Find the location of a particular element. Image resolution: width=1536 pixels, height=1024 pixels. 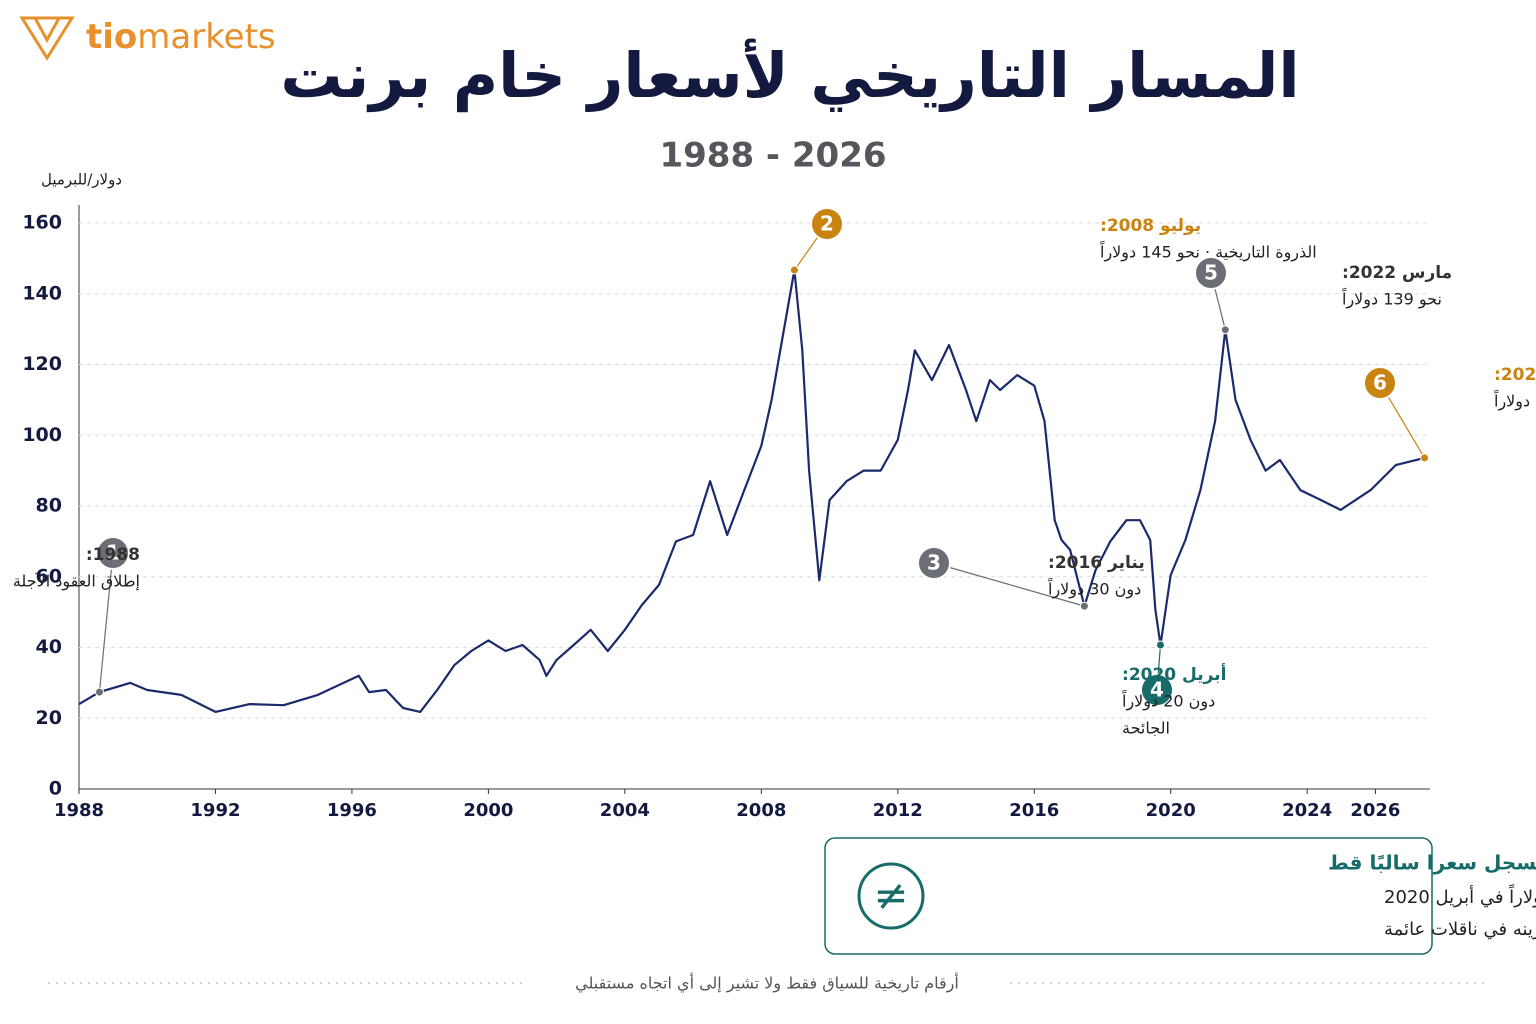

y-tick-label: 120 is located at coordinates (42, 364).